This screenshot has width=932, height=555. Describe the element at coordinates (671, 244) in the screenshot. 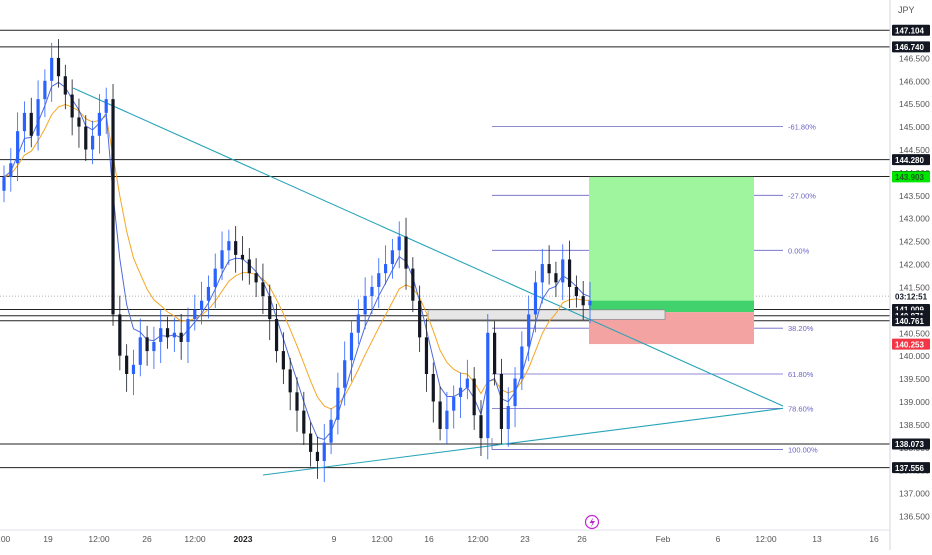

I see `profit-zone` at that location.